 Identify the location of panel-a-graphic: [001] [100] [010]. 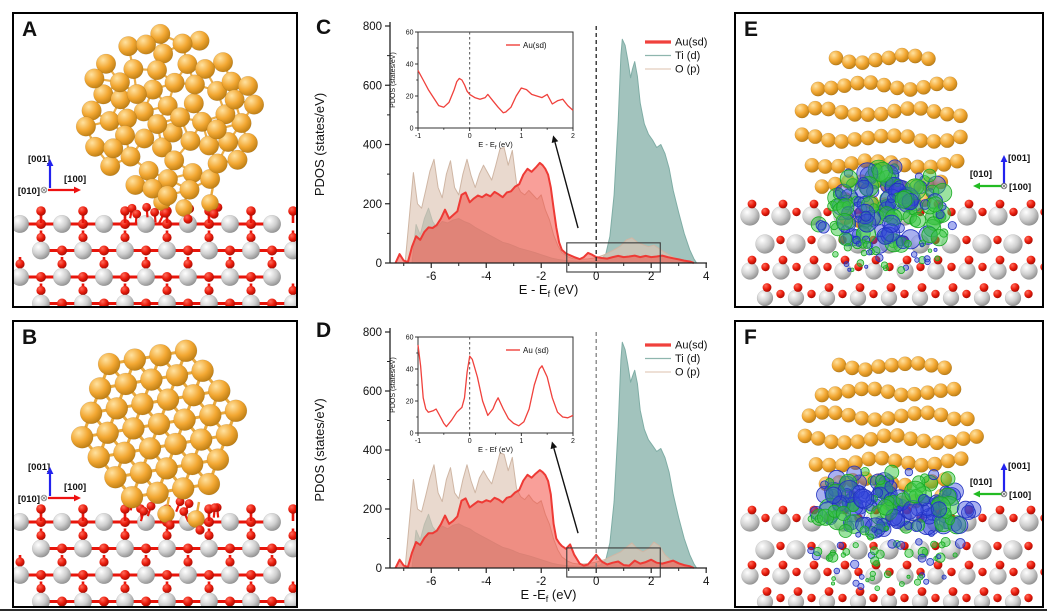
(155, 164).